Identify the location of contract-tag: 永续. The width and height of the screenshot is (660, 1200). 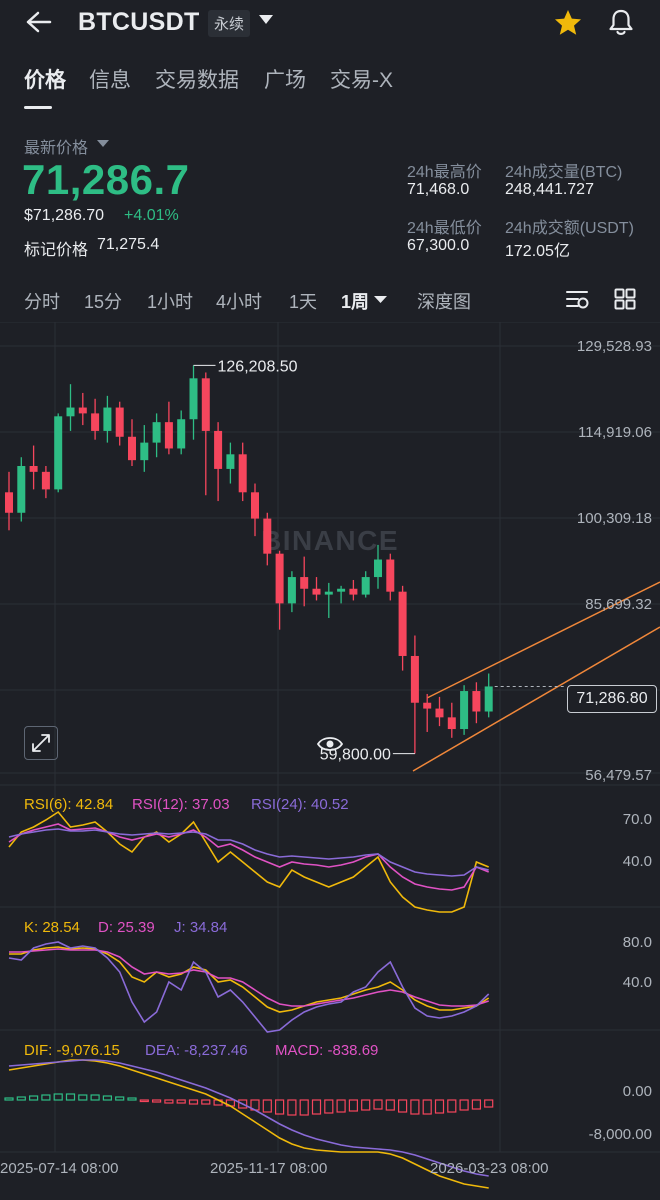
(229, 23).